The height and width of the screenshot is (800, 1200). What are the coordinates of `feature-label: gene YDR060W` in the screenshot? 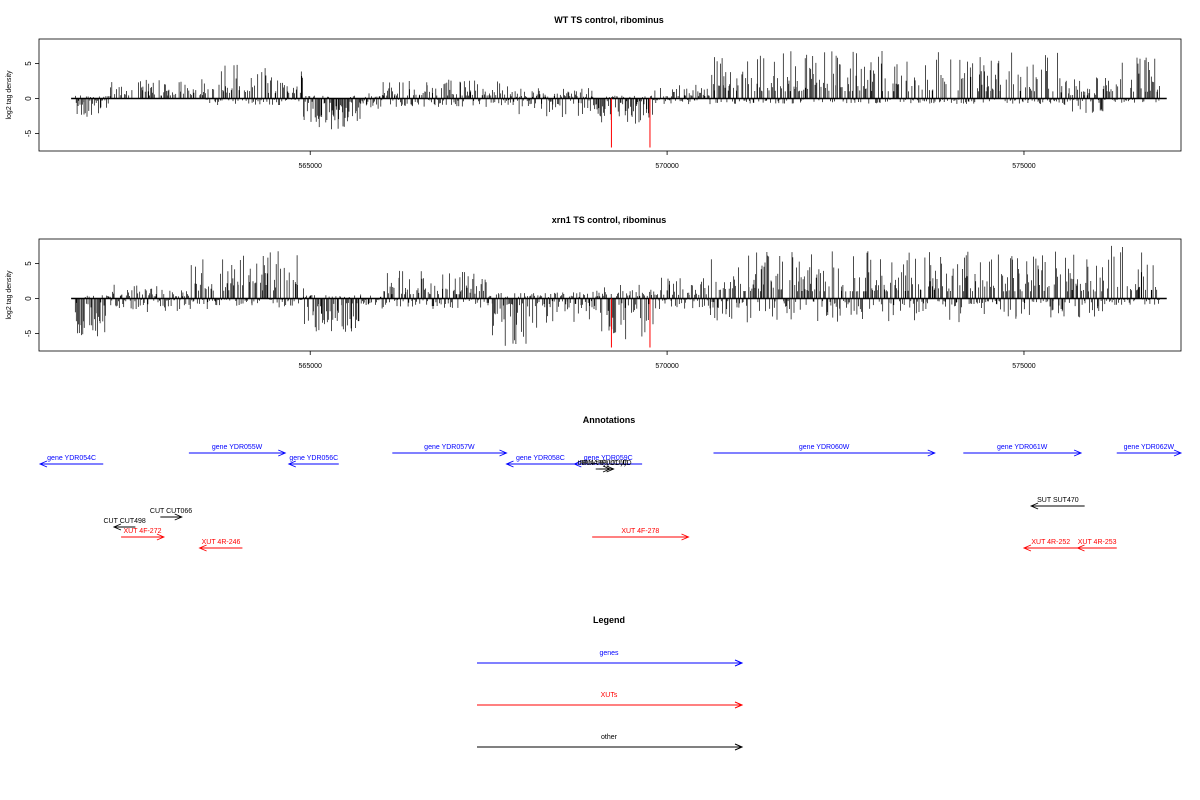 It's located at (824, 447).